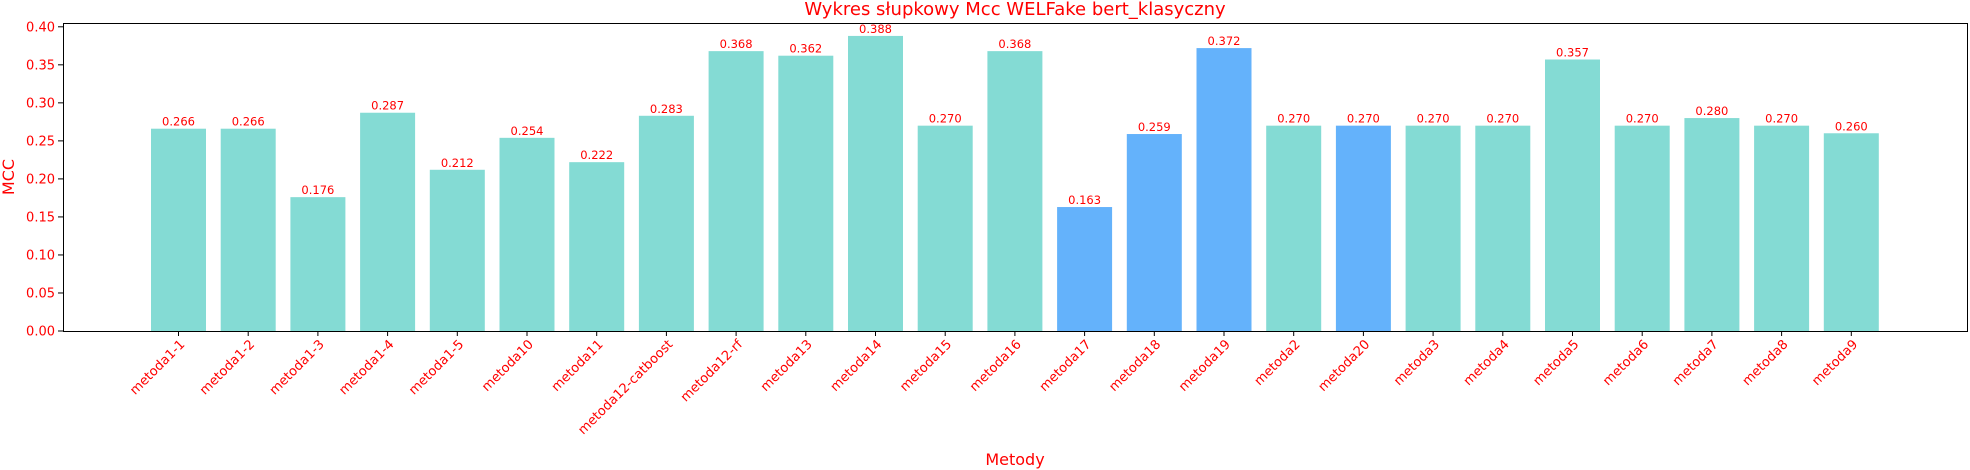 Image resolution: width=1970 pixels, height=470 pixels. I want to click on bar-metoda14, so click(875, 183).